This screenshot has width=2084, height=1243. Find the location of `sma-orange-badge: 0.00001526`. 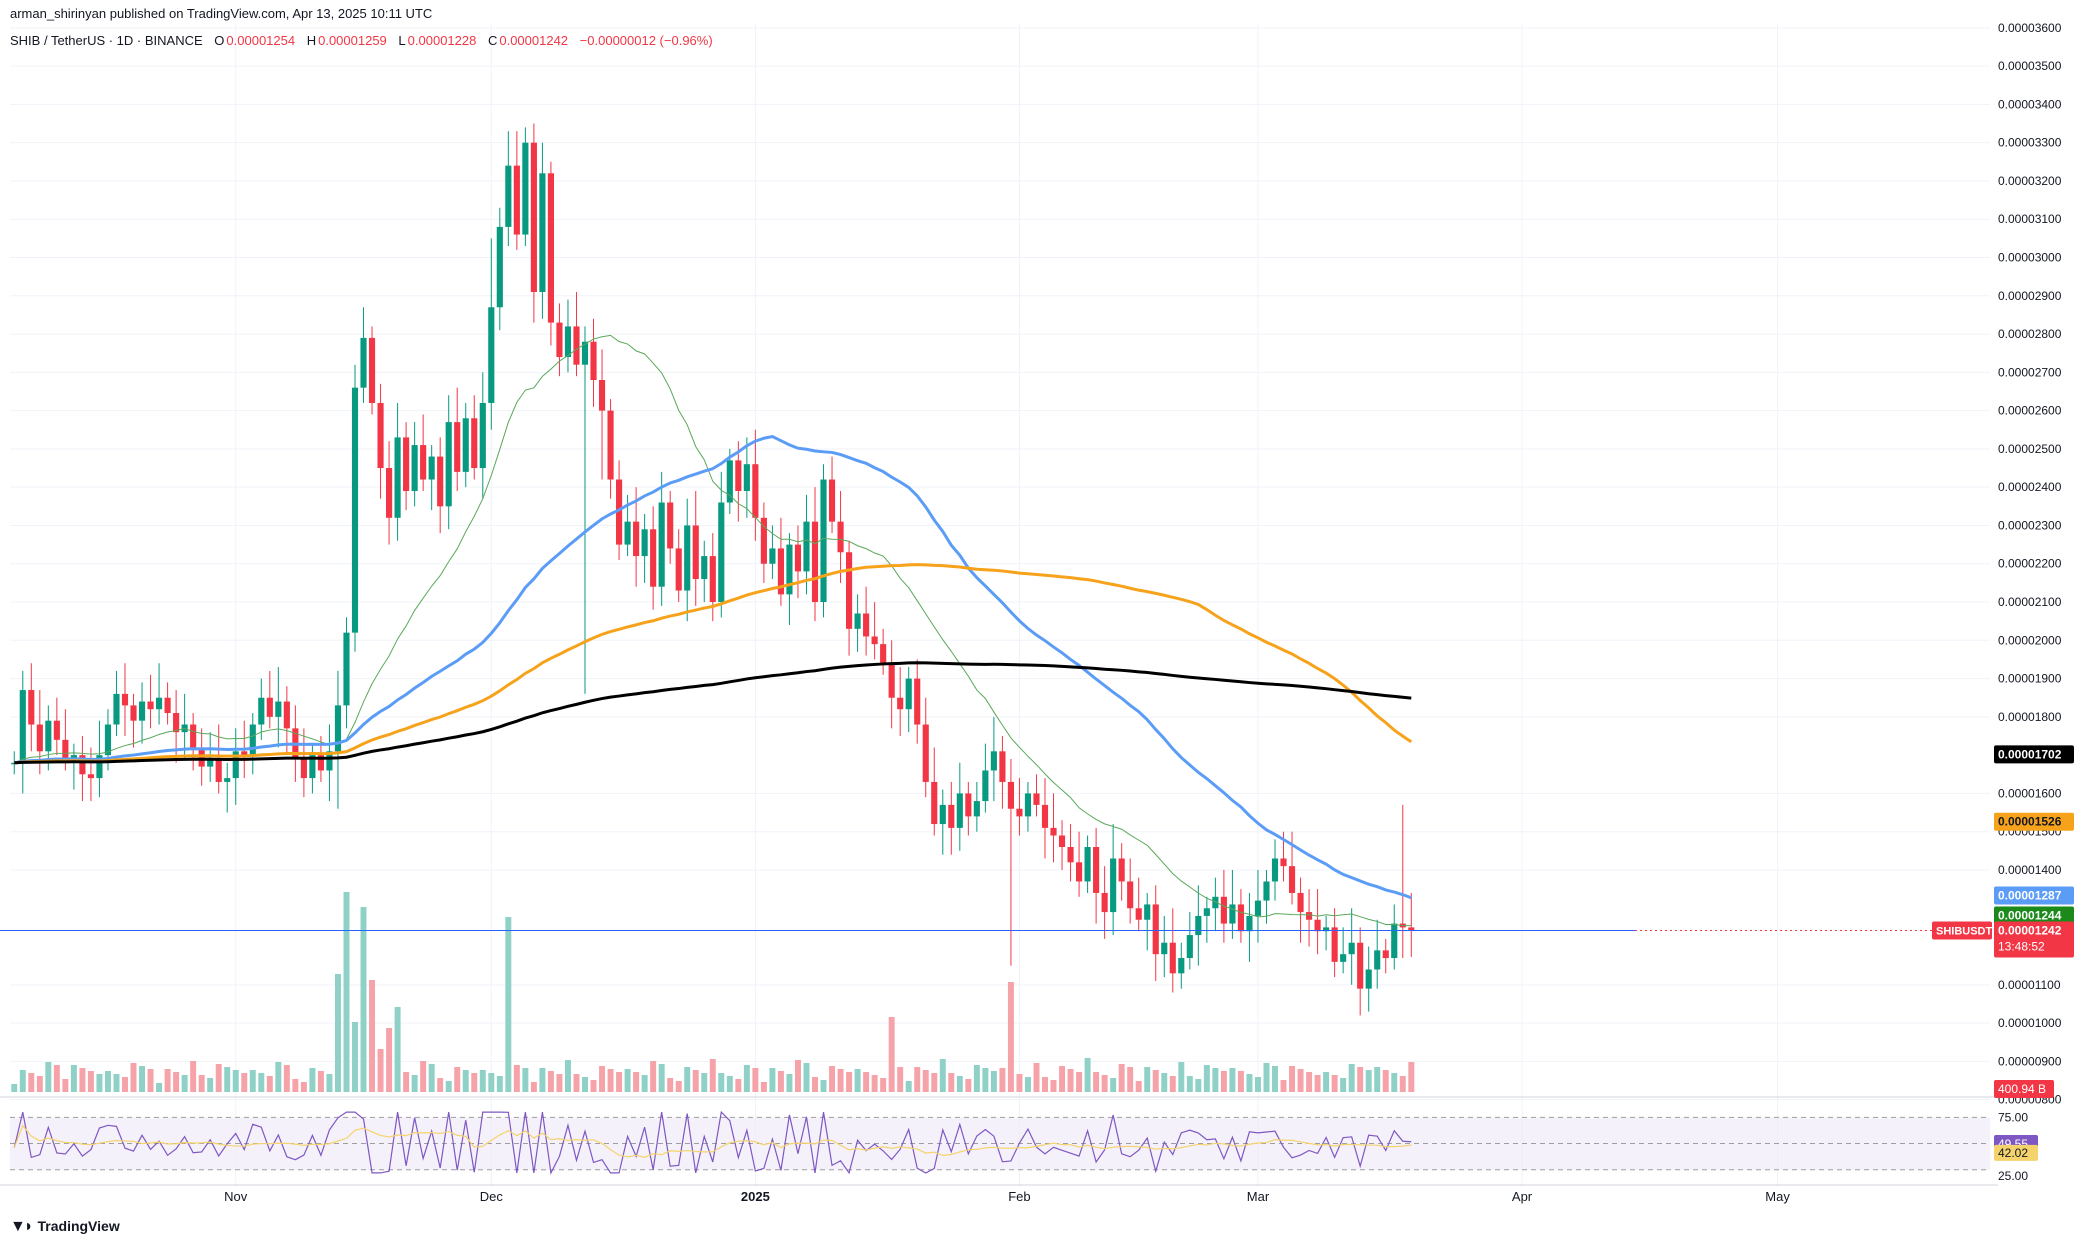

sma-orange-badge: 0.00001526 is located at coordinates (2030, 822).